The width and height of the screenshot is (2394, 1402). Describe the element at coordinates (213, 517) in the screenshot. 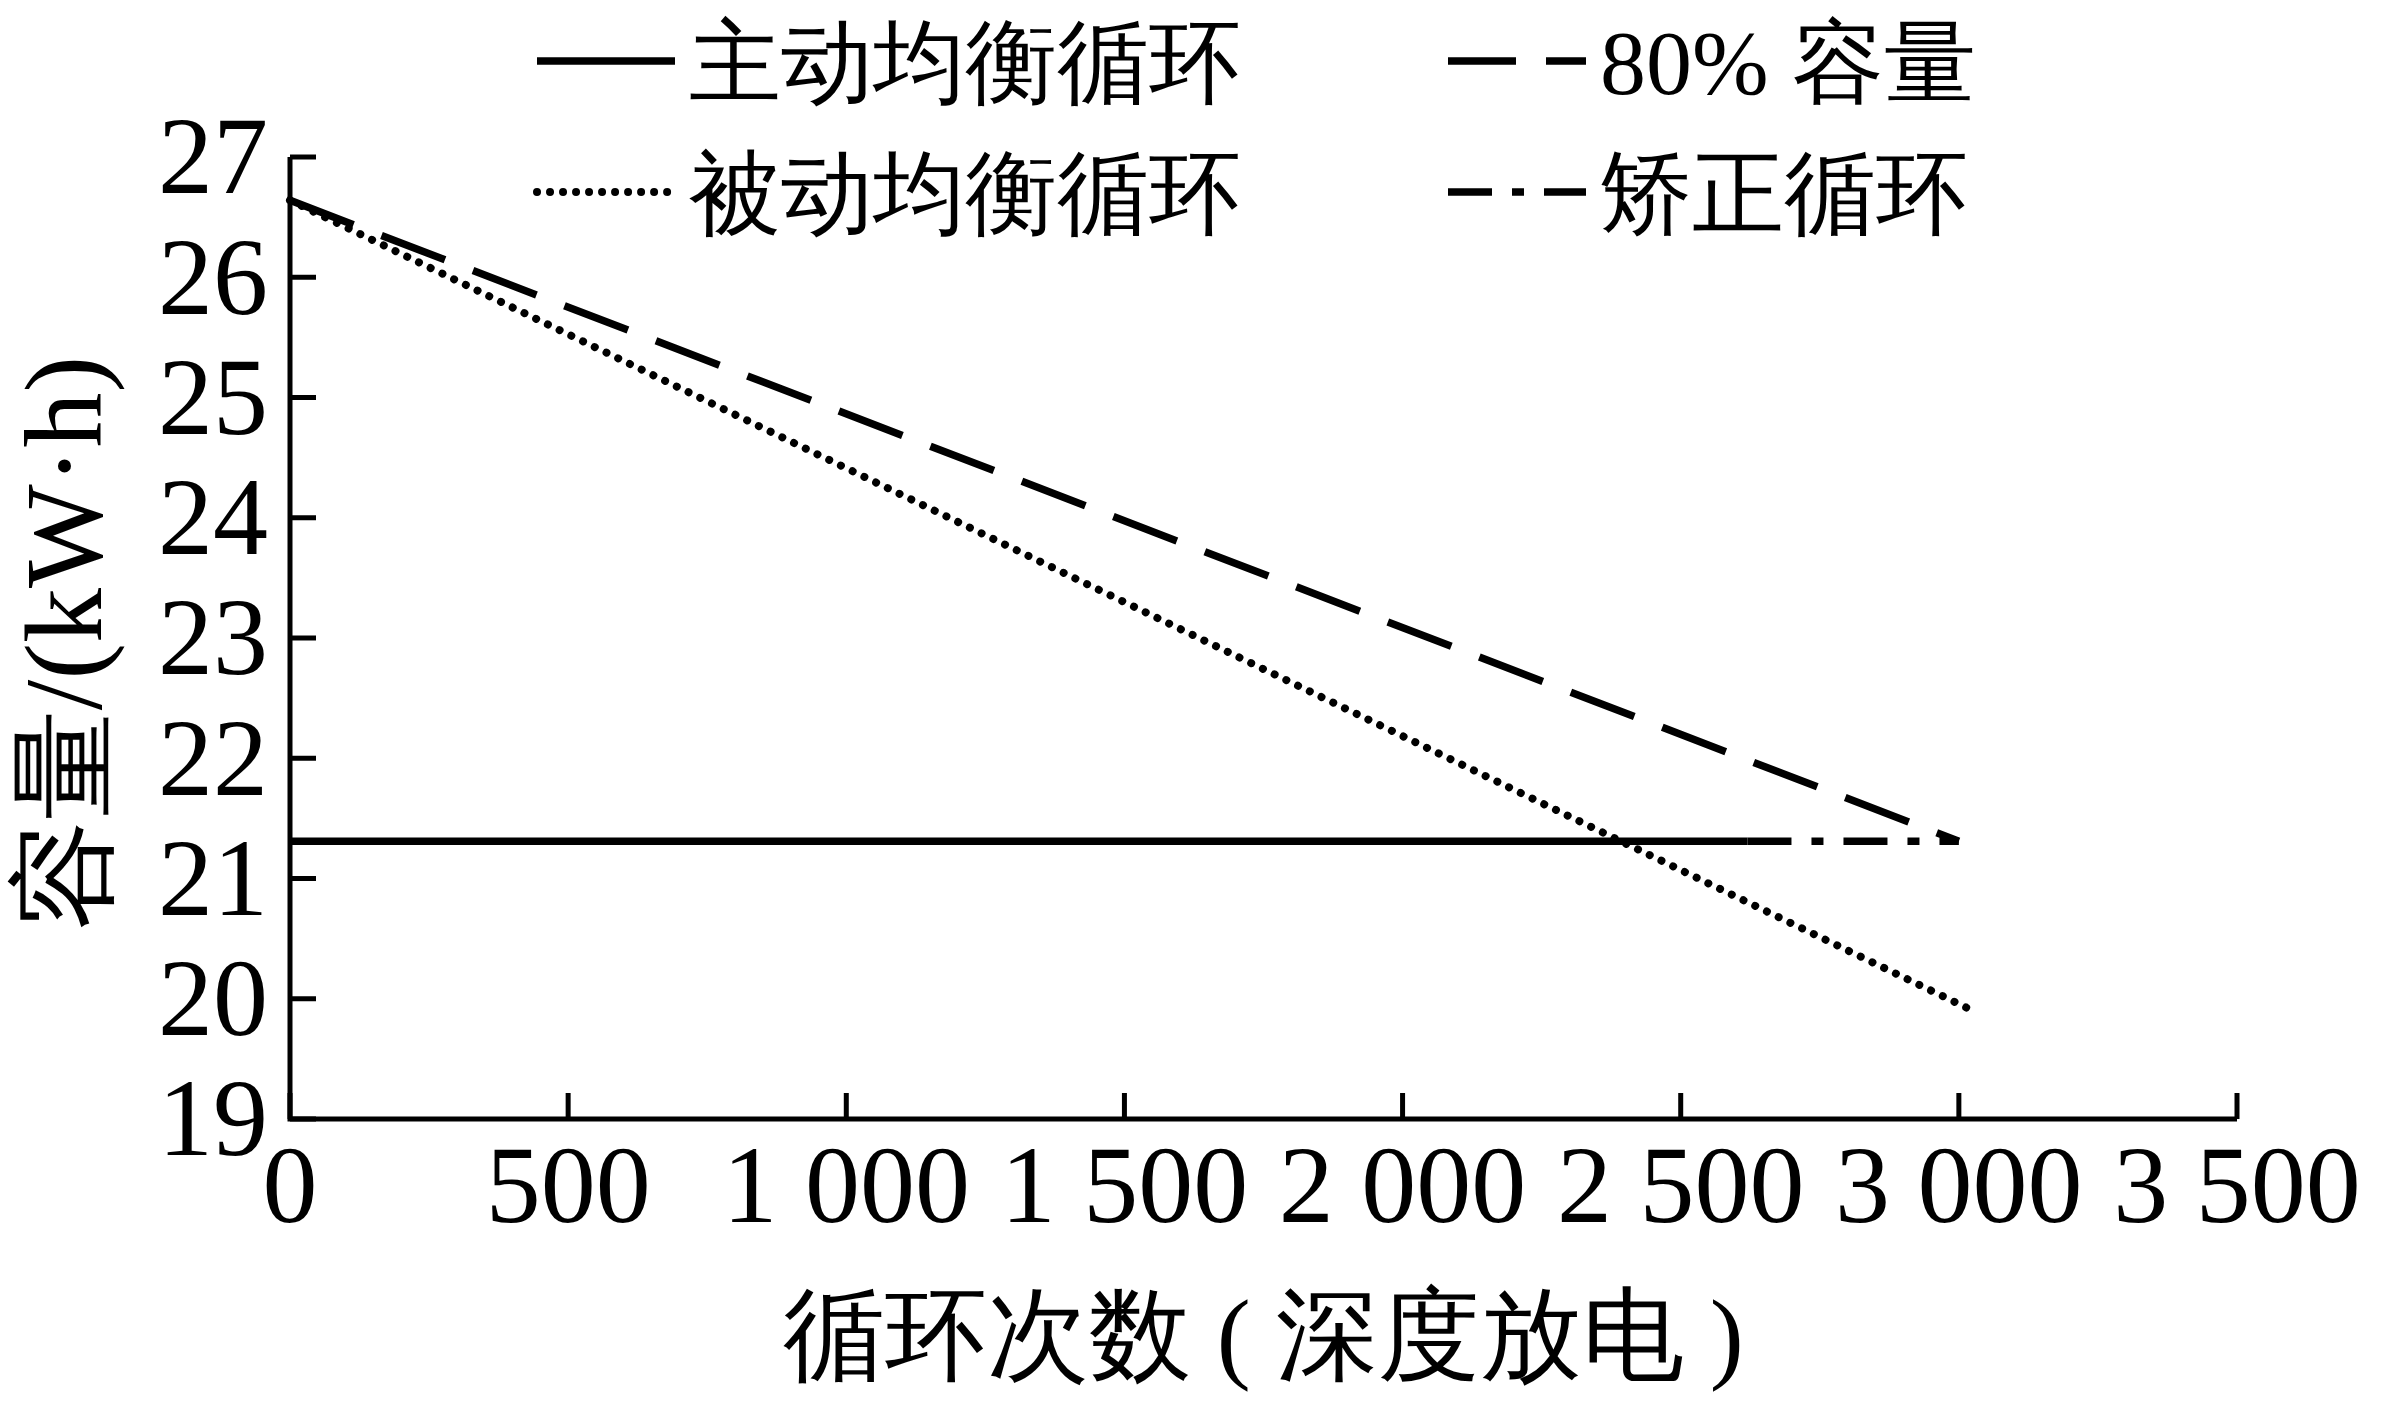

I see `y-tick-label: 24` at that location.